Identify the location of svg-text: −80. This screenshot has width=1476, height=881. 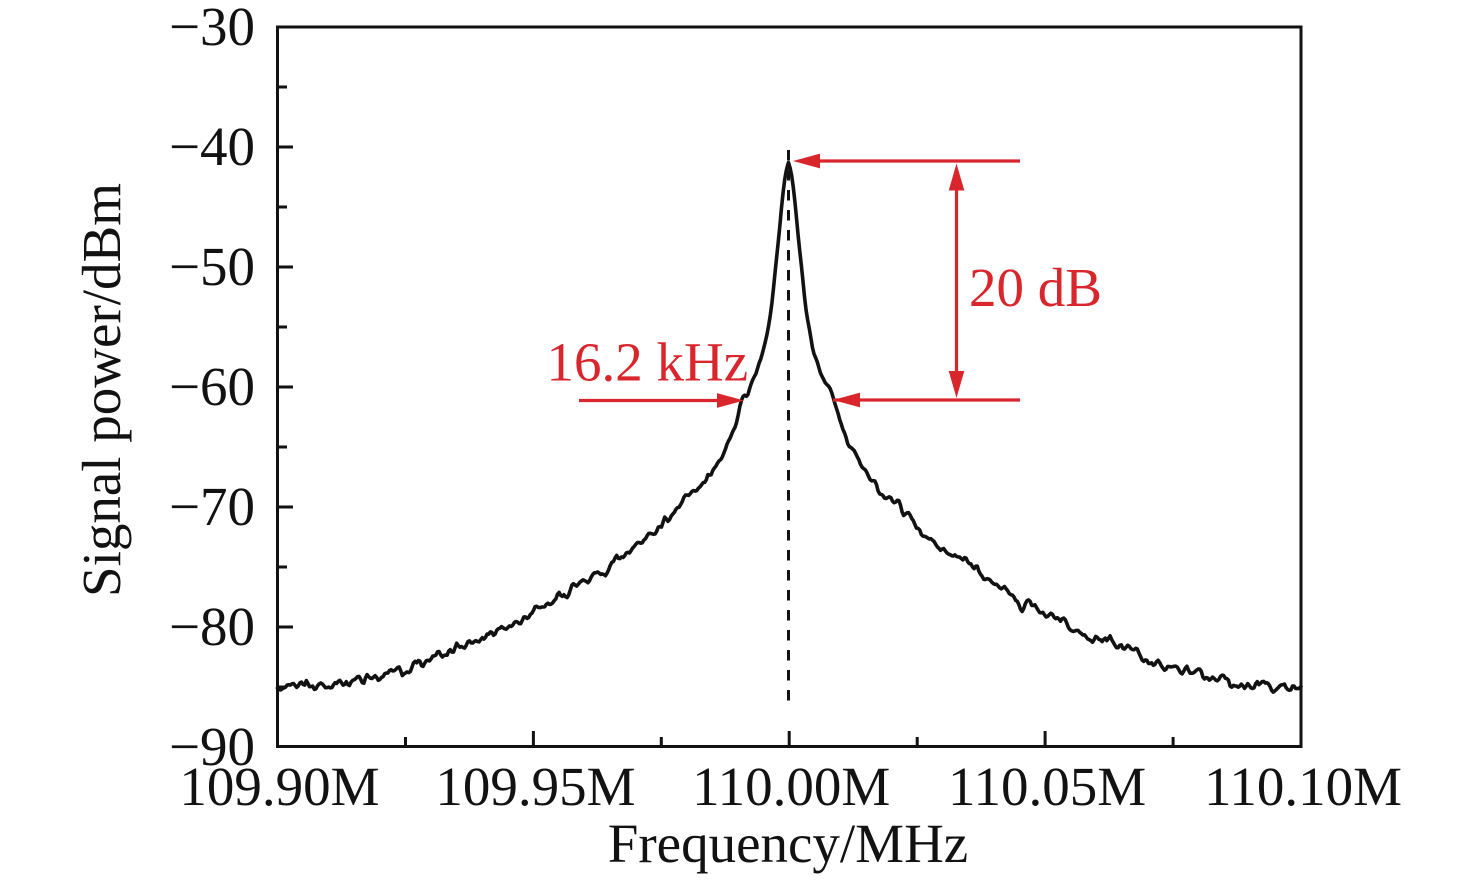
(212, 626).